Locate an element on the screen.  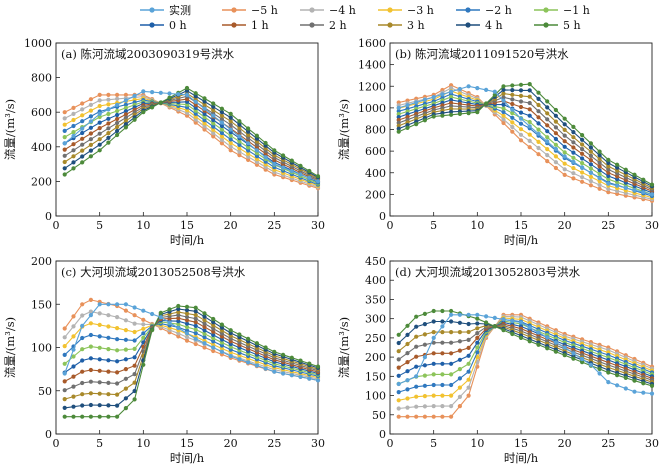
x-tick-label: 15 is located at coordinates (521, 225).